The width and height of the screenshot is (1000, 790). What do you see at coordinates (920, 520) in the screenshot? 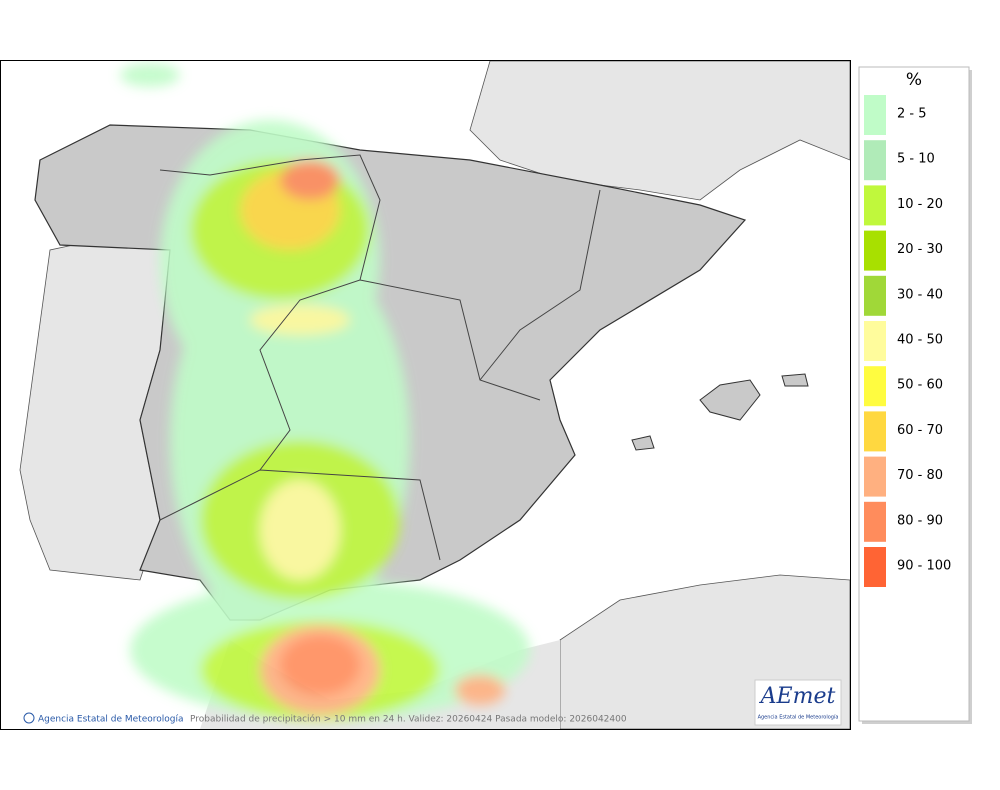
I see `legend-label: 80 - 90` at bounding box center [920, 520].